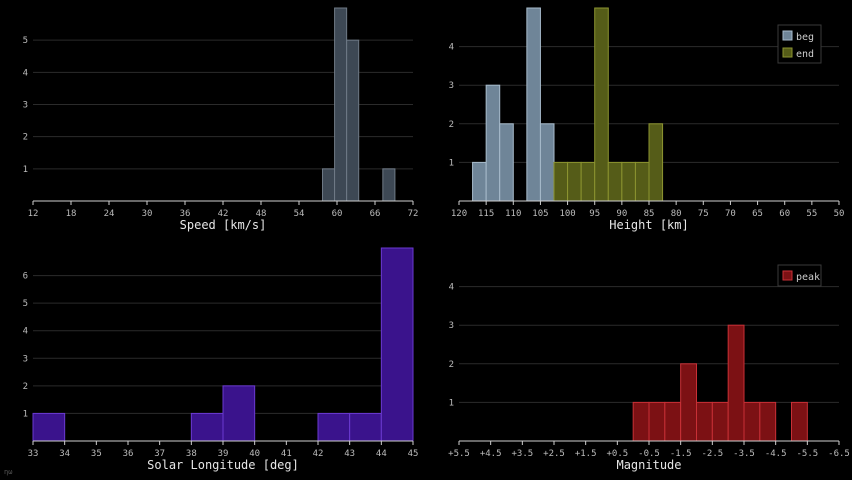  I want to click on x-tick-label: 37, so click(159, 454).